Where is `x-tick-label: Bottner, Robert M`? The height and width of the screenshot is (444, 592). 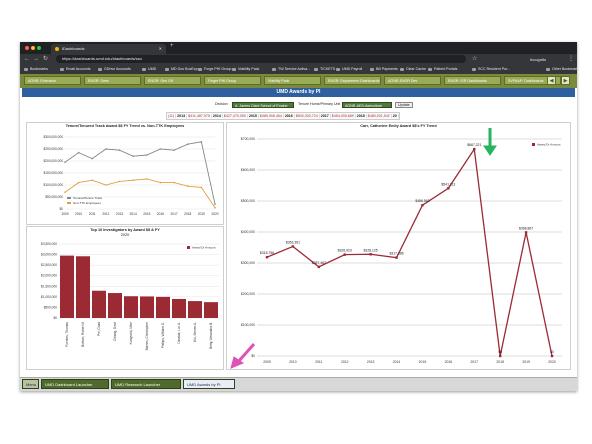
x-tick-label: Bottner, Robert M is located at coordinates (83, 334).